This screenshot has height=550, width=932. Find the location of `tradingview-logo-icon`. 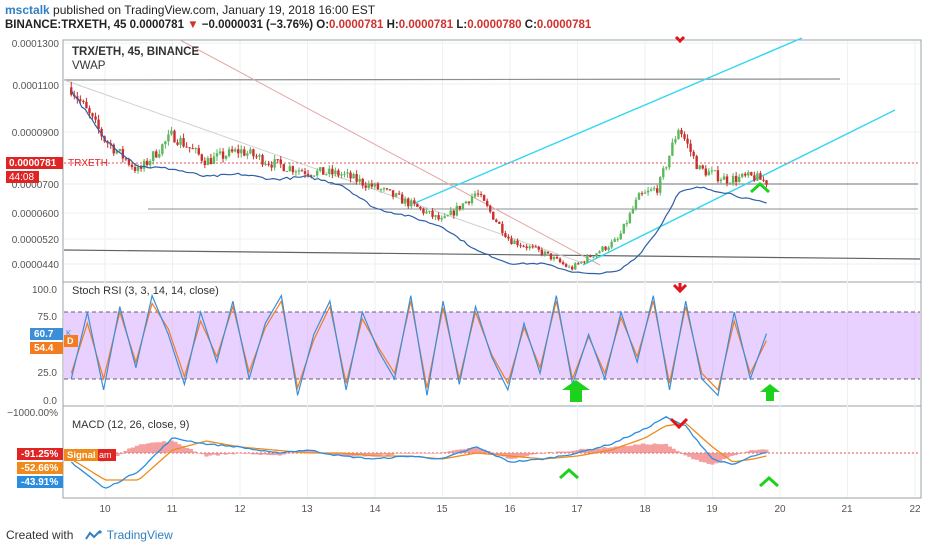

tradingview-logo-icon is located at coordinates (93, 535).